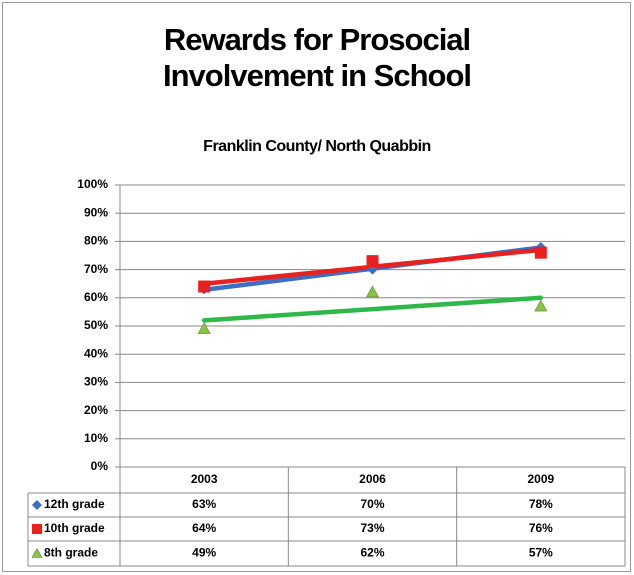 Image resolution: width=634 pixels, height=575 pixels. What do you see at coordinates (204, 553) in the screenshot?
I see `table-value: 49%` at bounding box center [204, 553].